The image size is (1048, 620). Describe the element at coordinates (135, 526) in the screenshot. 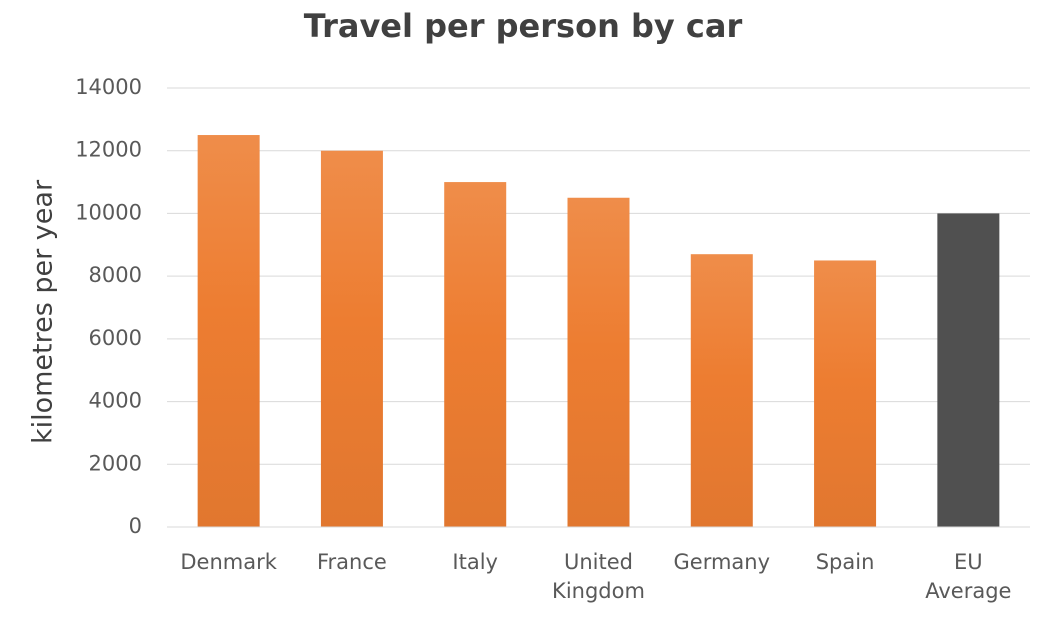

I see `y-tick-label: 0` at that location.